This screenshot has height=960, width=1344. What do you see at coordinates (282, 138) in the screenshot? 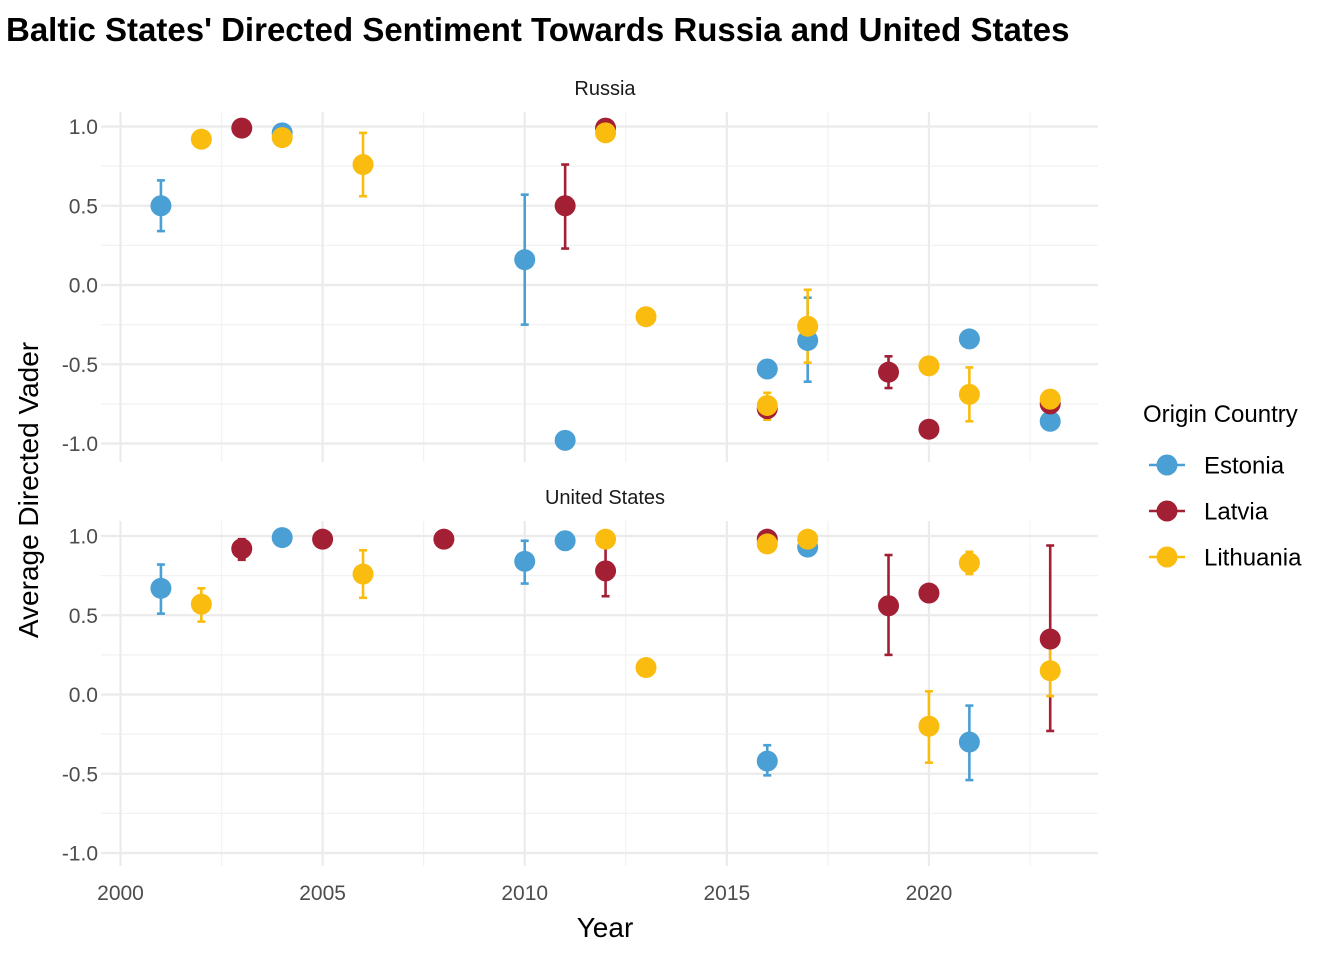
I see `point-lithuania-russia-2004` at bounding box center [282, 138].